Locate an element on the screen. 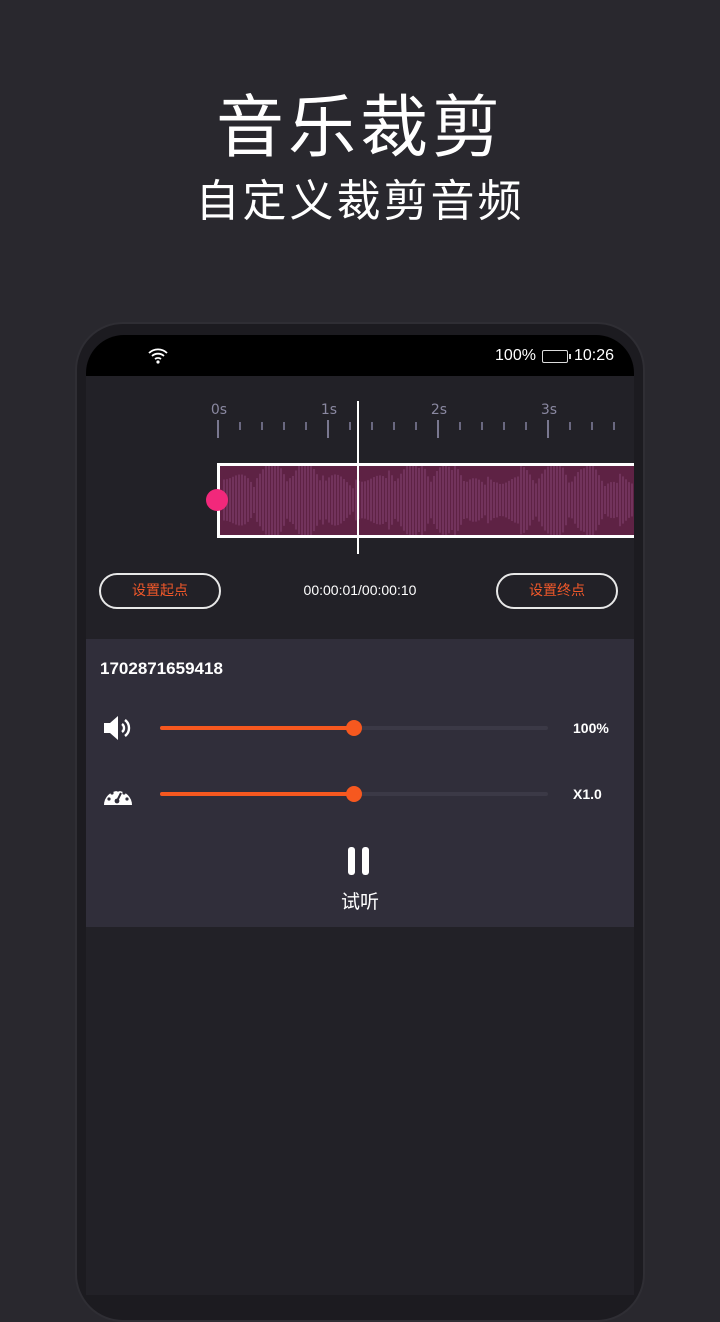  waveform-bars is located at coordinates (426, 500).